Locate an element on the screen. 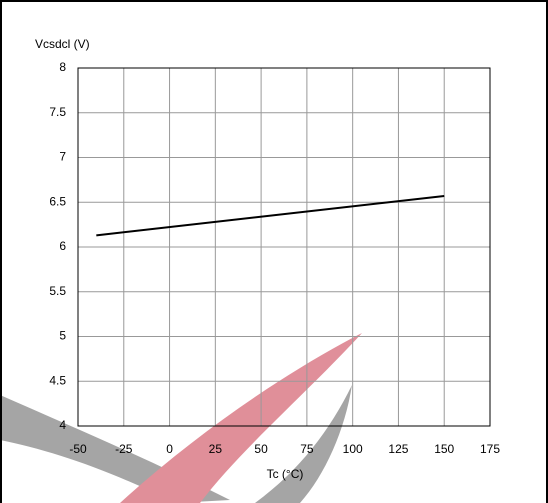 This screenshot has width=548, height=503. x-tick-label: 100 is located at coordinates (353, 449).